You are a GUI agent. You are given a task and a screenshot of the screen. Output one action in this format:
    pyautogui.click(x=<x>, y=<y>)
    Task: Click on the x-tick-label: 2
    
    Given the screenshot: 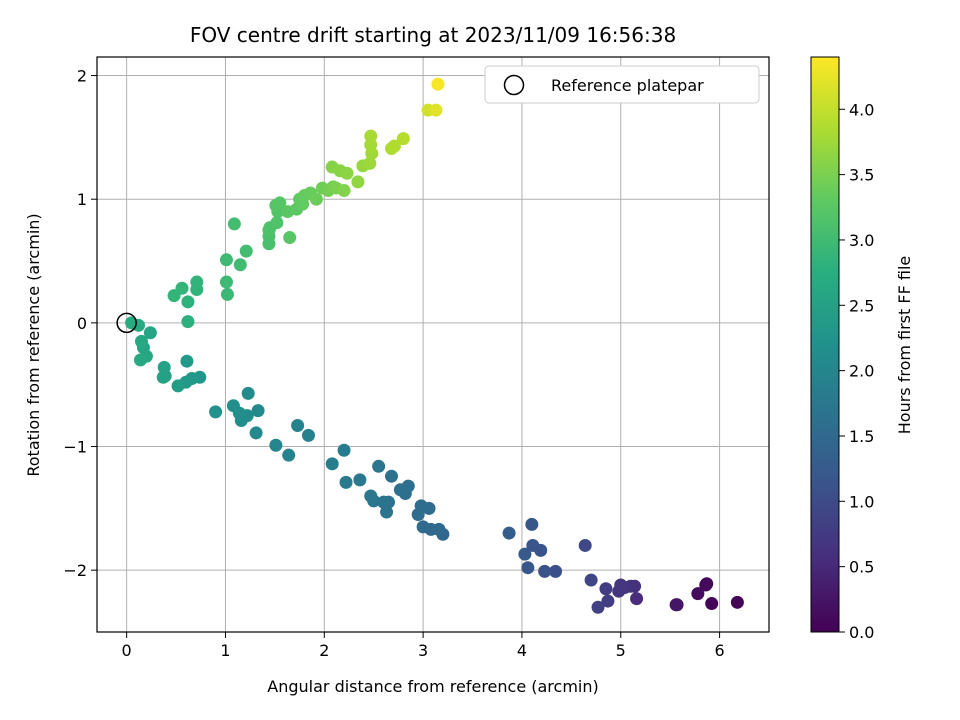 What is the action you would take?
    pyautogui.click(x=324, y=650)
    